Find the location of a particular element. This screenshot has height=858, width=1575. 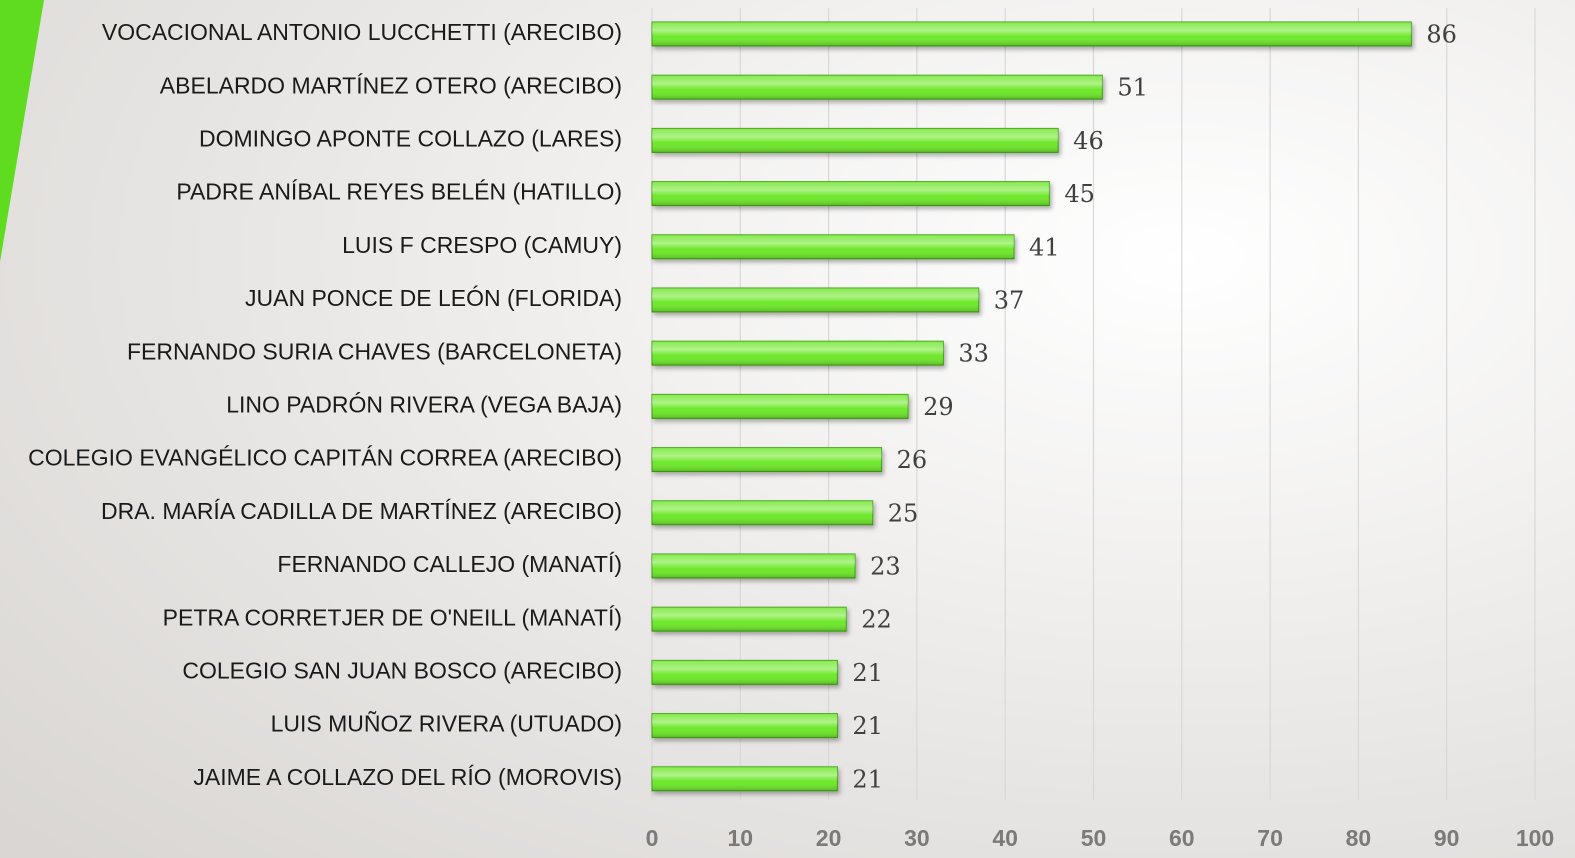

x-tick-label: 60 is located at coordinates (1182, 838).